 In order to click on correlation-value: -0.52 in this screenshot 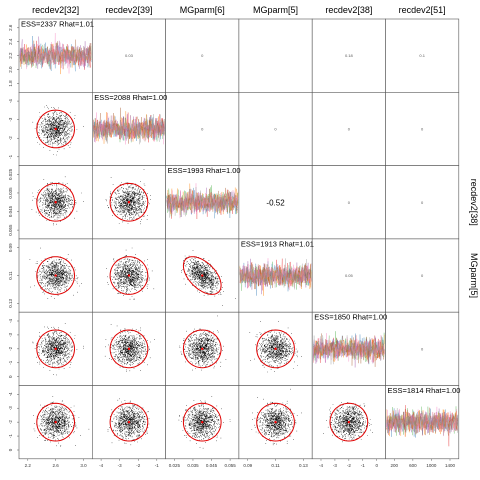, I will do `click(275, 202)`.